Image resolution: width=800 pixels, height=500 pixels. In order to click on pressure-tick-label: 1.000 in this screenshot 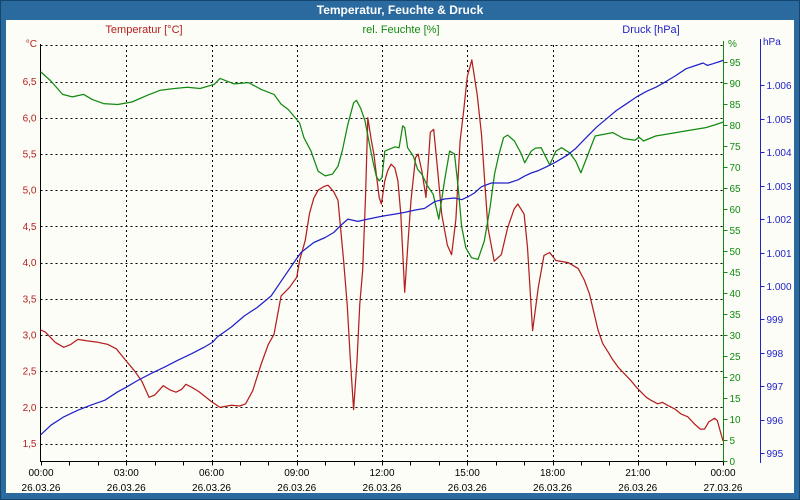, I will do `click(779, 287)`.